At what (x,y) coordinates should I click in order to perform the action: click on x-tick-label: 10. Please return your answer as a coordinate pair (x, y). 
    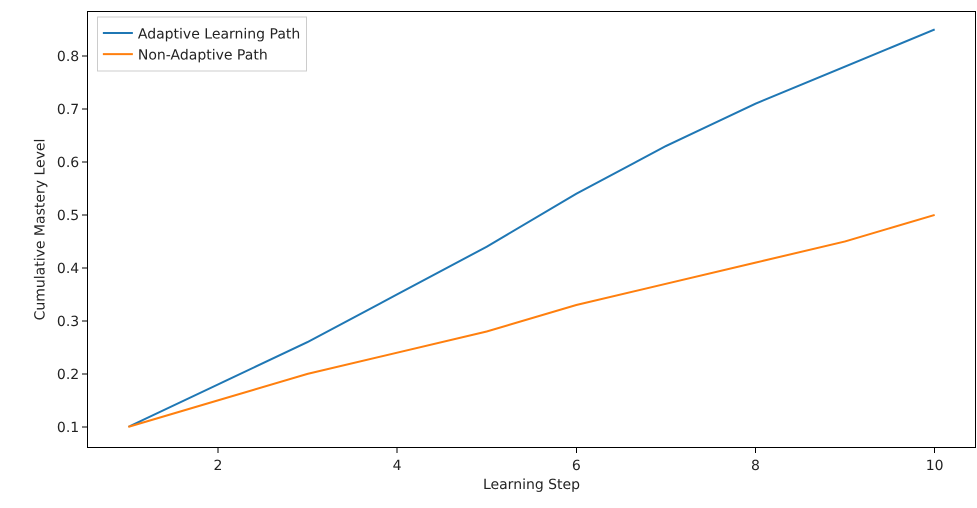
    Looking at the image, I should click on (935, 466).